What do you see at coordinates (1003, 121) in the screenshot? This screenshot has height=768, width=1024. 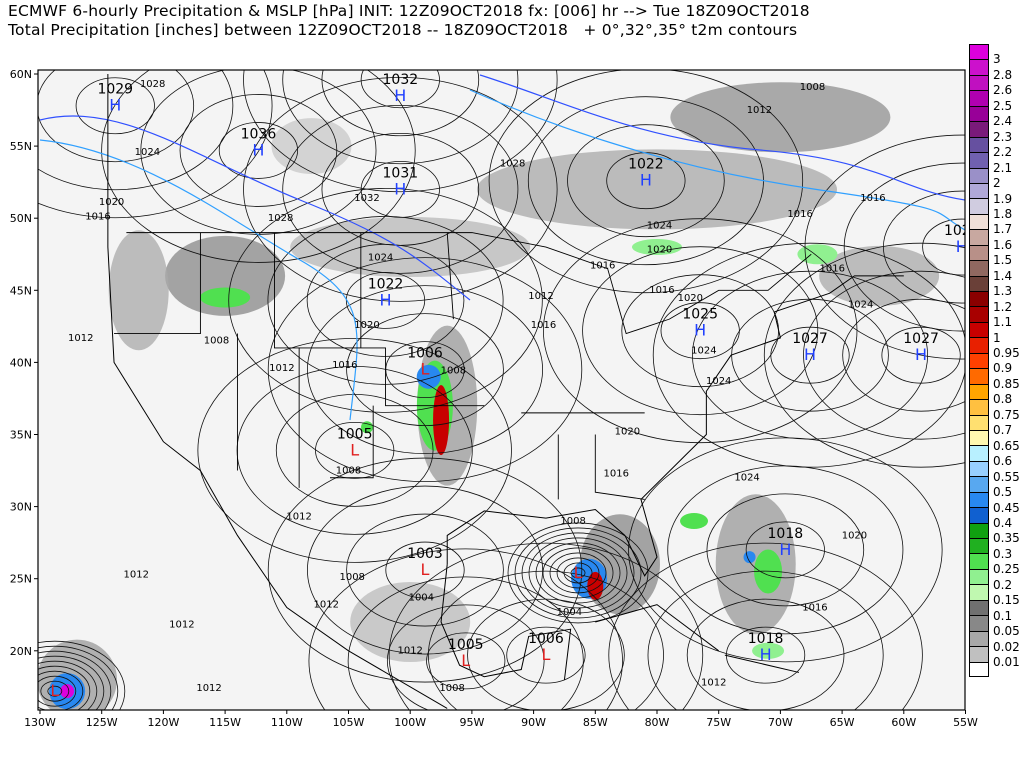 I see `colorbar-label: 2.4` at bounding box center [1003, 121].